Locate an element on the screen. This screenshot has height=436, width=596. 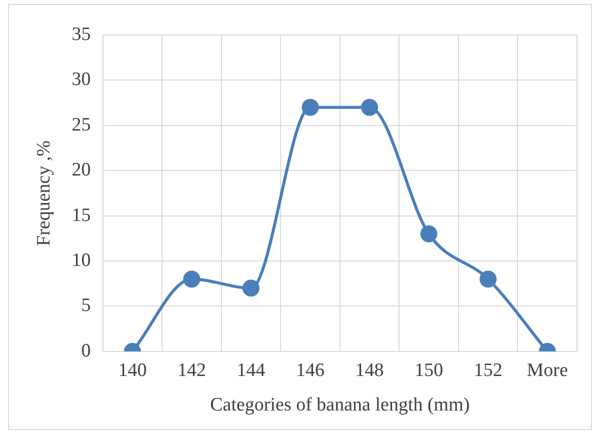
x-axis-title: Categories of banana length (mm) is located at coordinates (340, 405).